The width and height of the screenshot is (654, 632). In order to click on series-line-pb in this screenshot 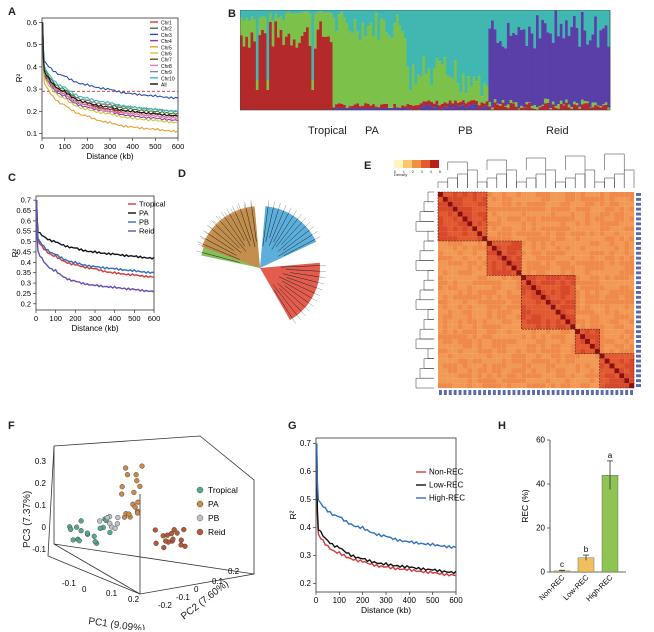, I will do `click(95, 237)`.